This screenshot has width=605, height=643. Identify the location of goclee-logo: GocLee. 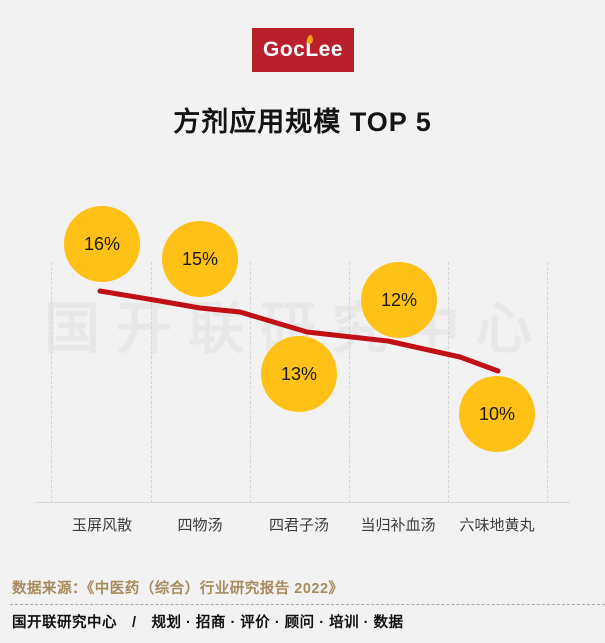
(303, 50).